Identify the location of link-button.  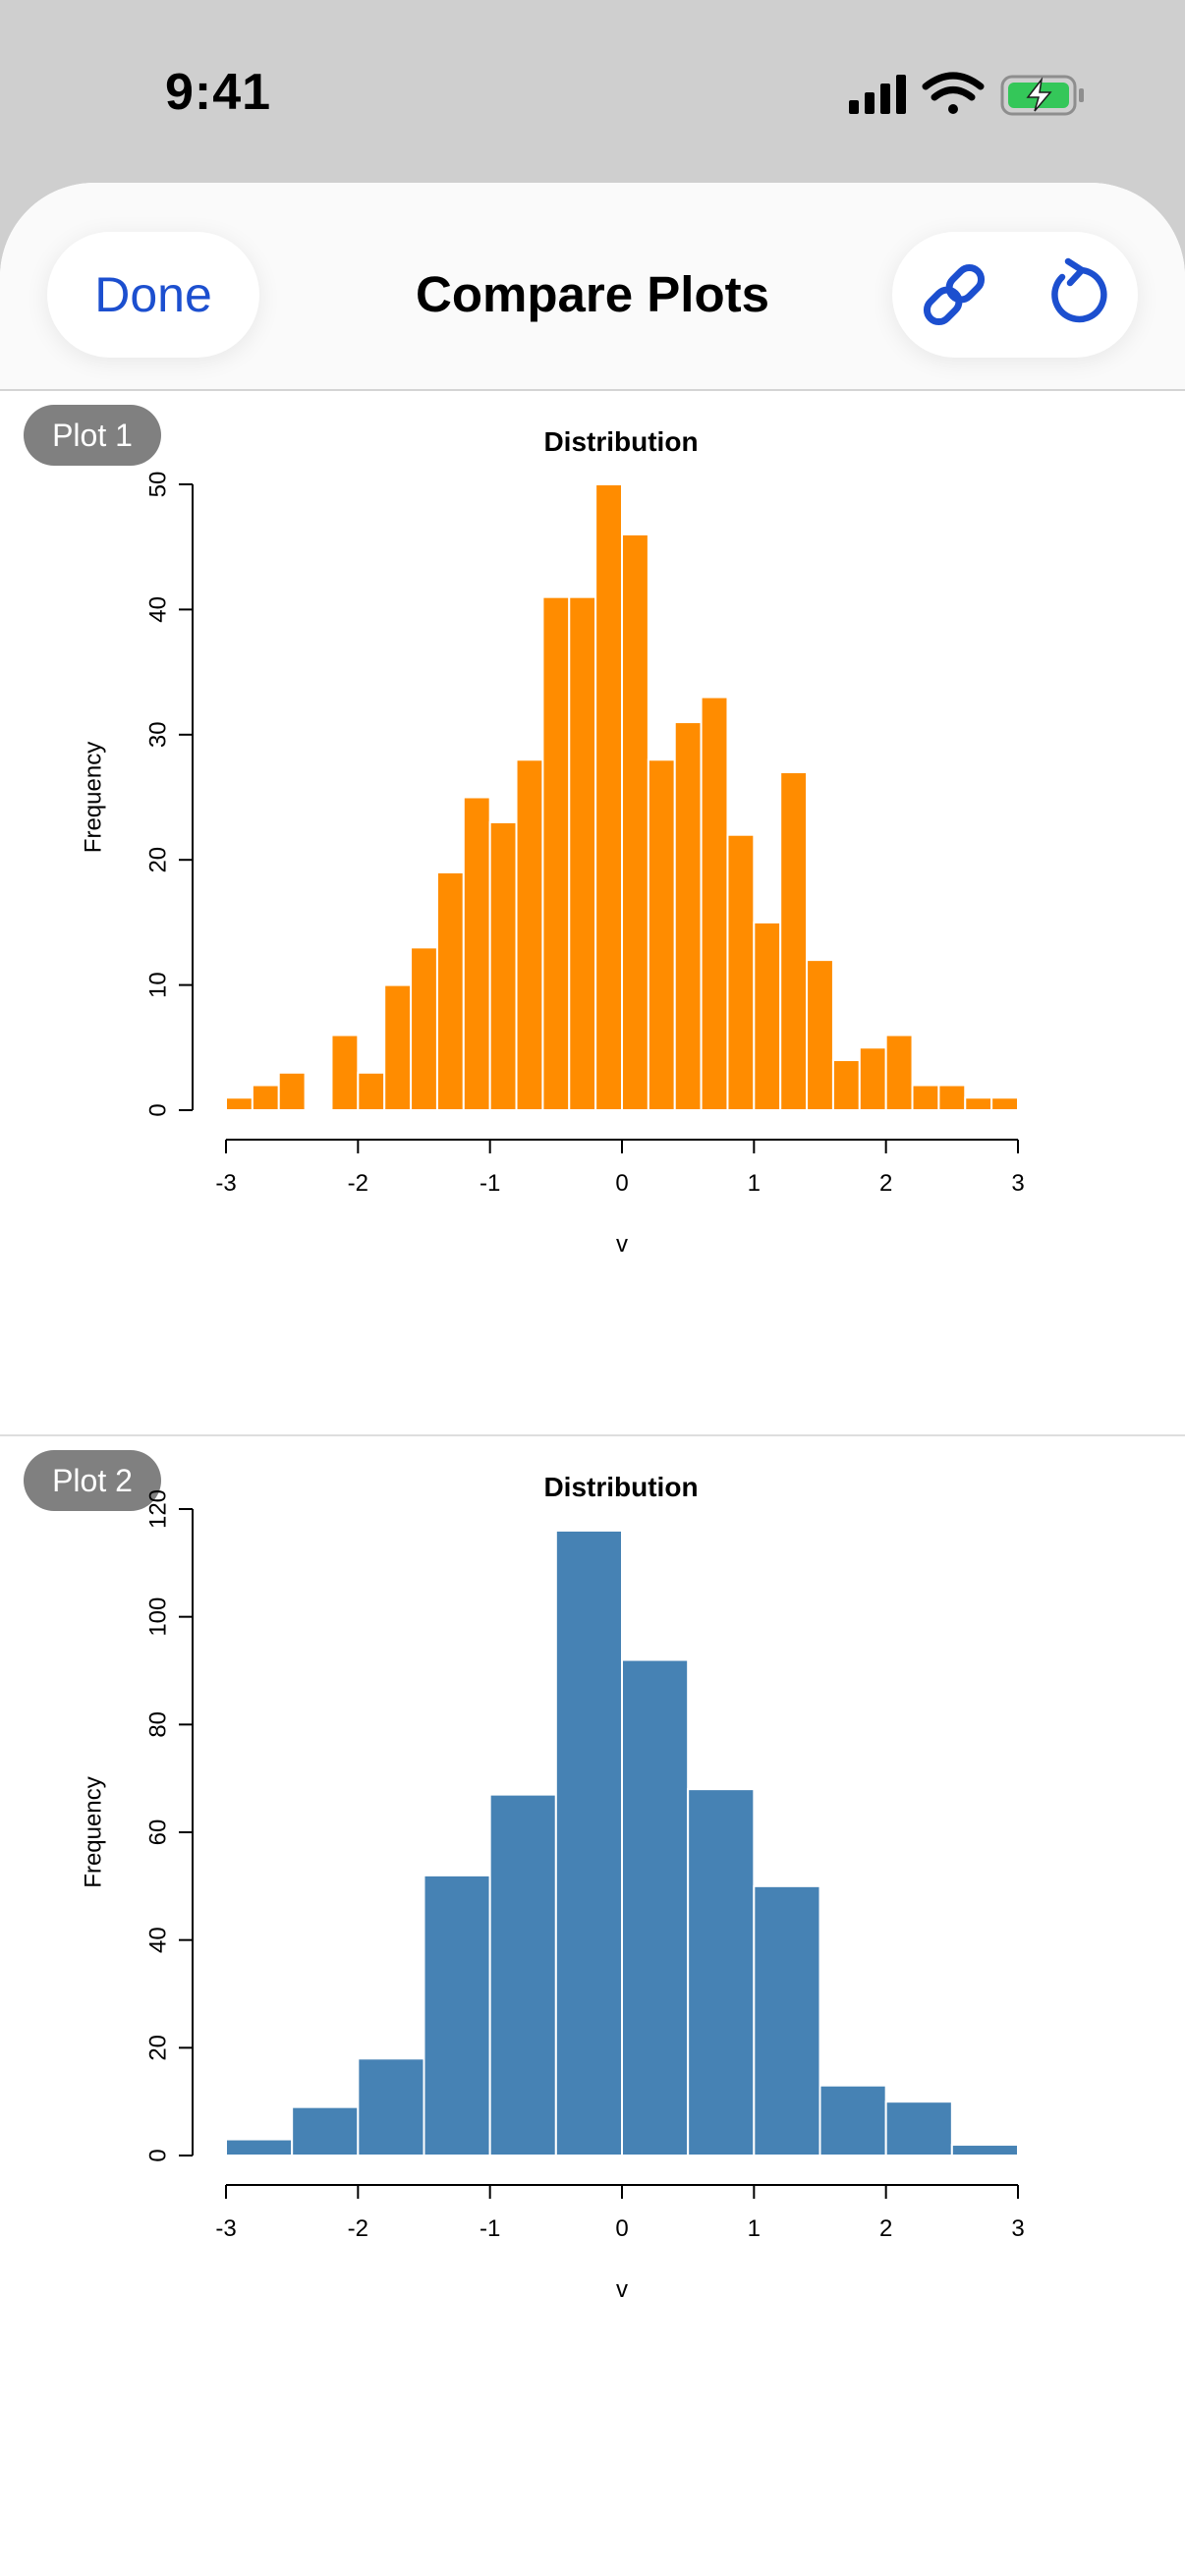
(954, 295).